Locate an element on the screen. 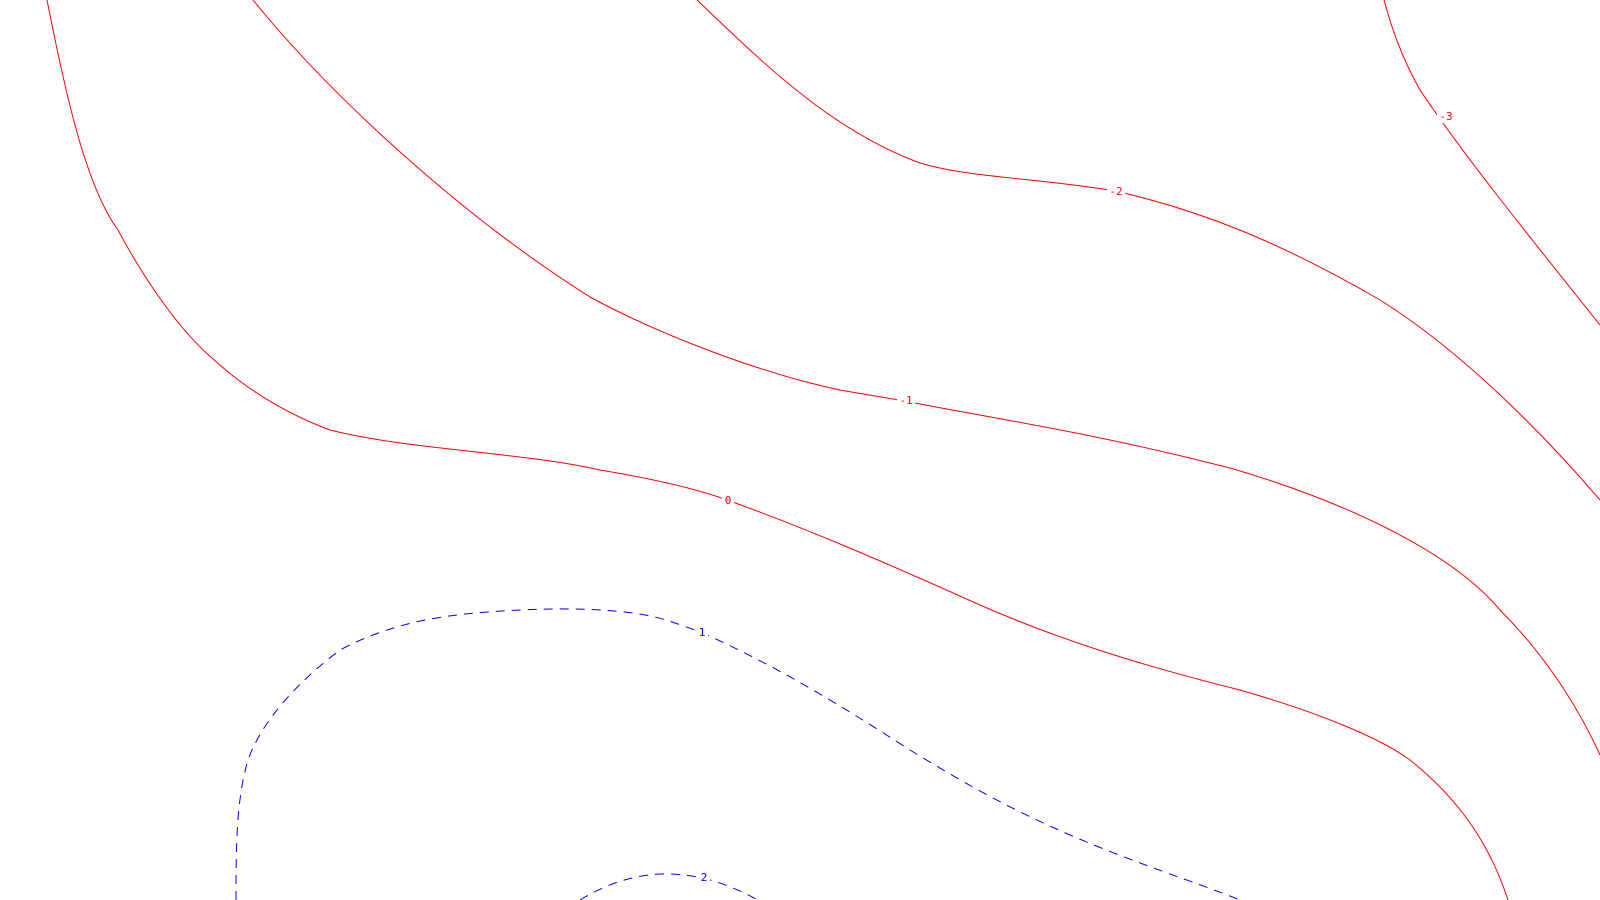  contour-label-minus-1: -1 is located at coordinates (905, 400).